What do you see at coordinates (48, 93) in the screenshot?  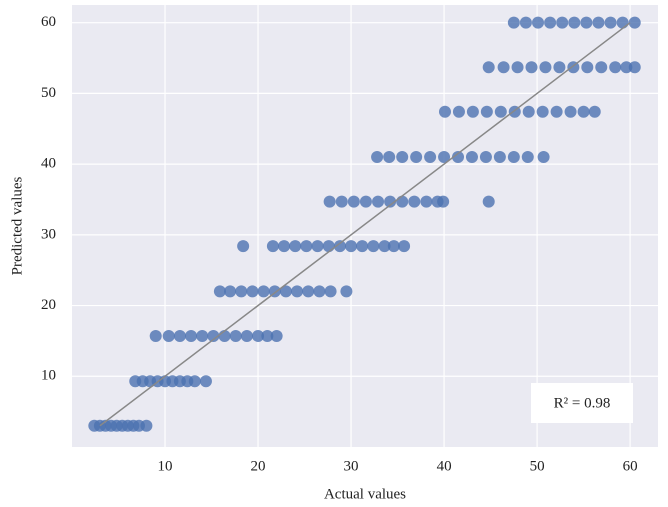 I see `y-tick-label: 50` at bounding box center [48, 93].